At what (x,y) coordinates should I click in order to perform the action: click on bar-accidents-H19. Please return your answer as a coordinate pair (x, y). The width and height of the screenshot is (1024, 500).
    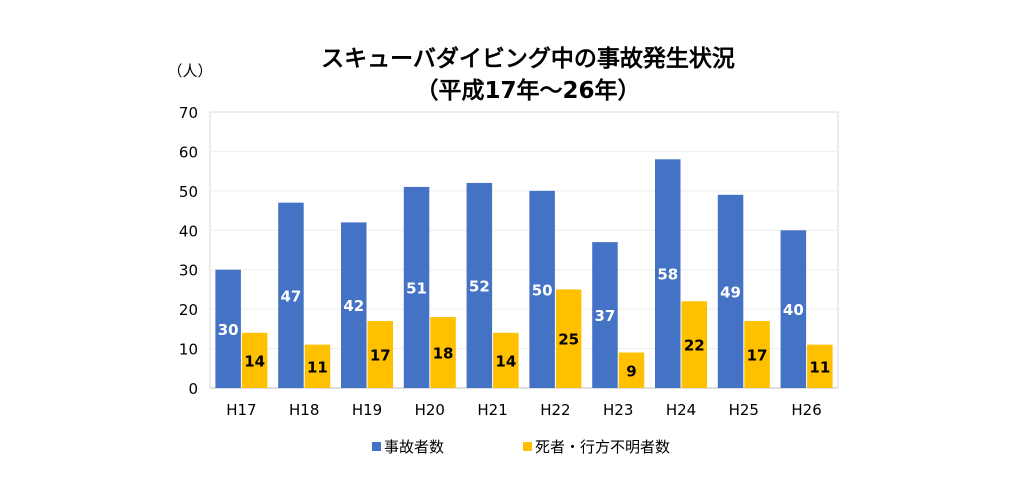
    Looking at the image, I should click on (354, 305).